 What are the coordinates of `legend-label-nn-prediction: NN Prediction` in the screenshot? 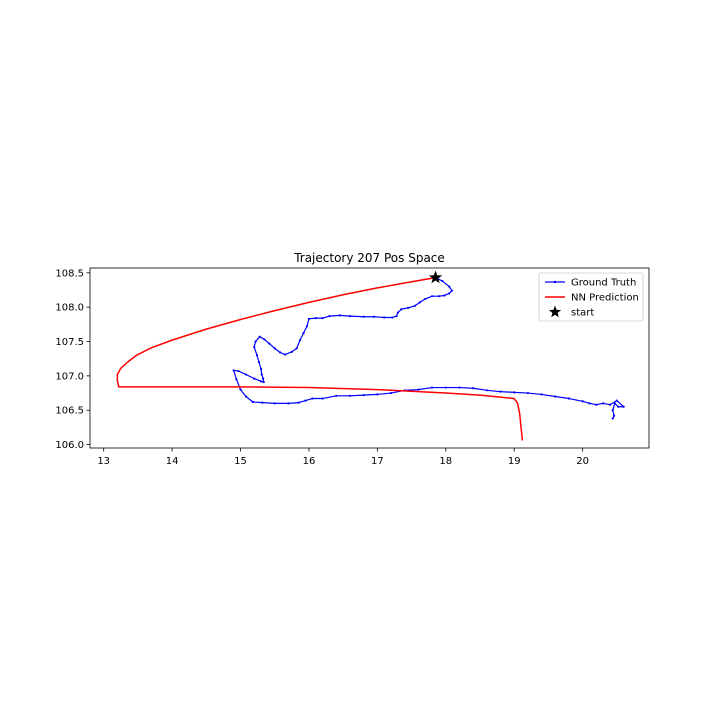 It's located at (605, 298).